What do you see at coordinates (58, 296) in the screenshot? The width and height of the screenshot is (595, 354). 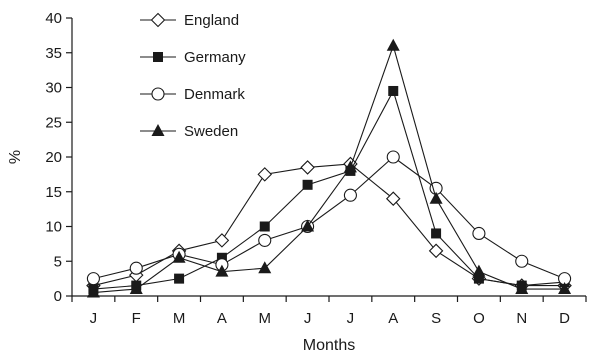 I see `y-tick-label: 0` at bounding box center [58, 296].